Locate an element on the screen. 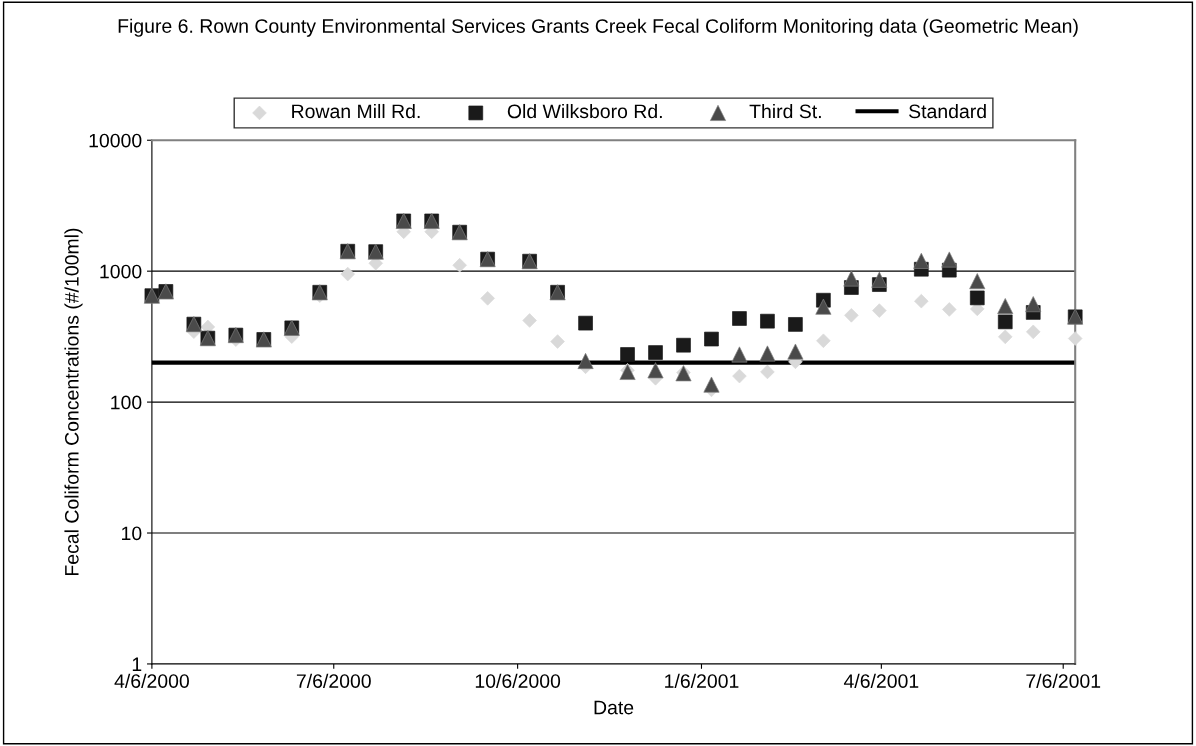 Image resolution: width=1196 pixels, height=746 pixels. y-axis-title: Fecal Coliform Concentrations (#/100ml) is located at coordinates (73, 402).